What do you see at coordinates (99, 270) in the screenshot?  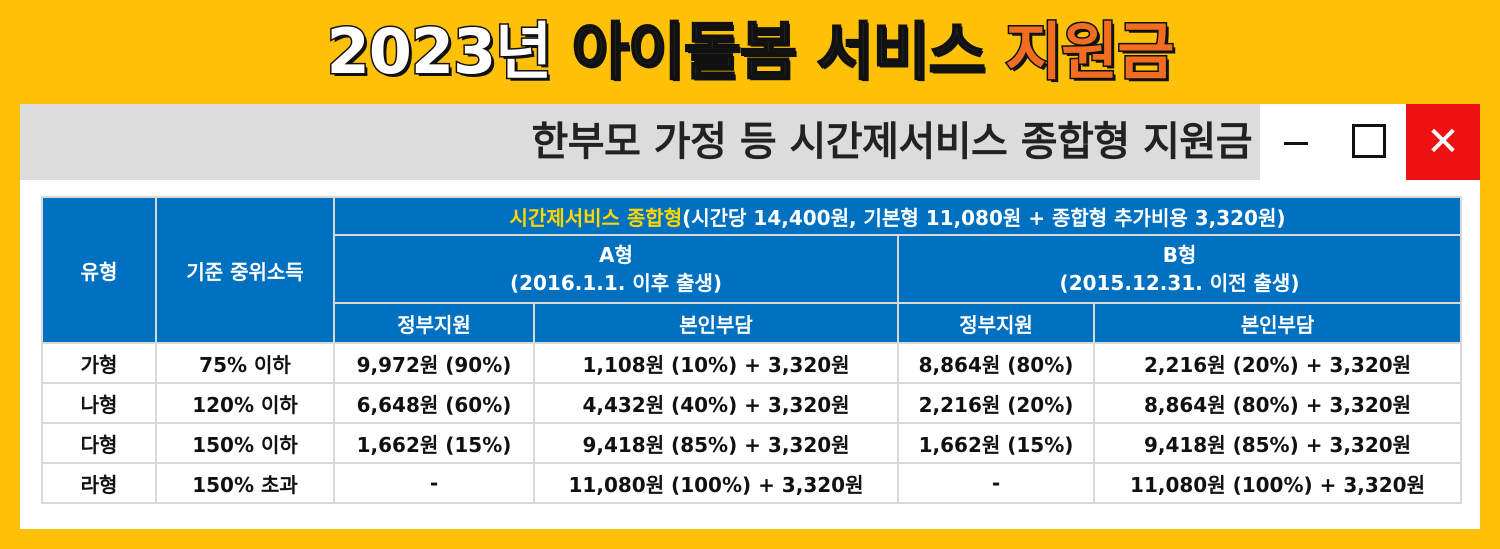 I see `header-type: 유형` at bounding box center [99, 270].